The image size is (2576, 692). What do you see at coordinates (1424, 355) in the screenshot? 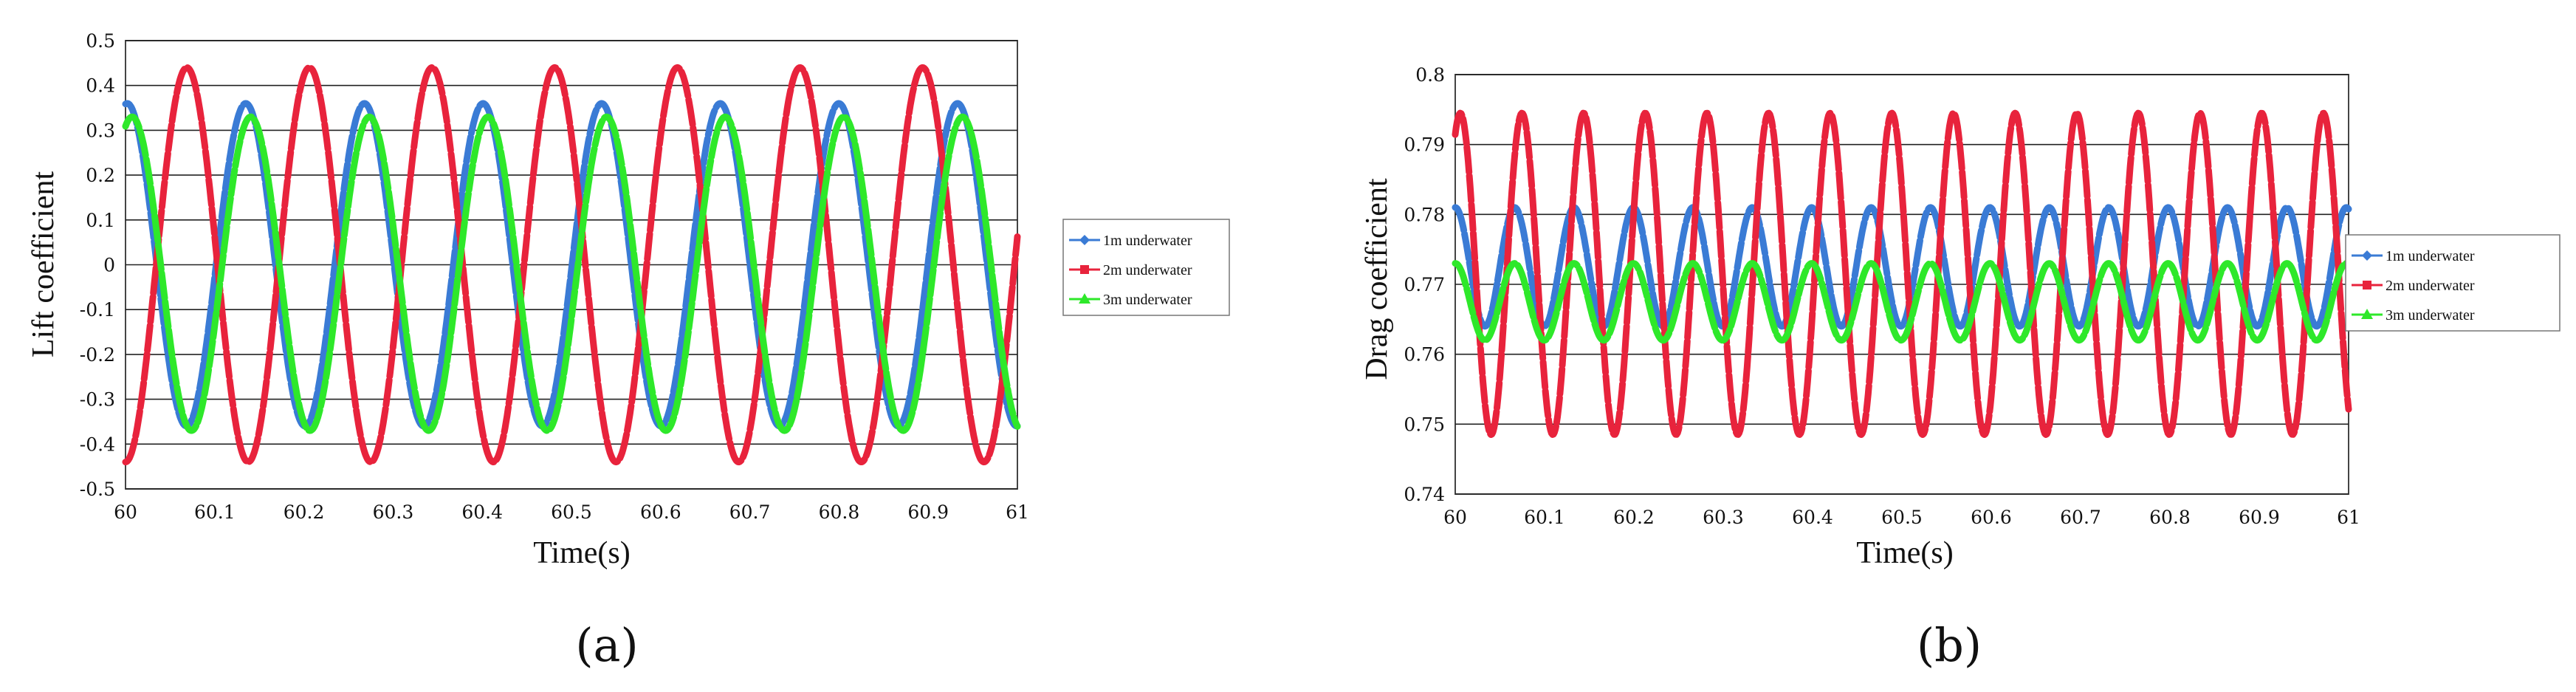
I see `drag-y-tick-label: 0.76` at bounding box center [1424, 355].